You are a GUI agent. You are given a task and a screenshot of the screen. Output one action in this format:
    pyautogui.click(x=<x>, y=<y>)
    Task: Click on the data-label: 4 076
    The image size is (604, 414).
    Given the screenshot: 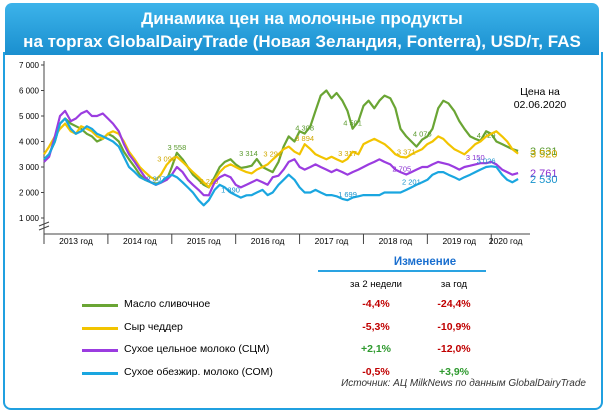 What is the action you would take?
    pyautogui.click(x=422, y=134)
    